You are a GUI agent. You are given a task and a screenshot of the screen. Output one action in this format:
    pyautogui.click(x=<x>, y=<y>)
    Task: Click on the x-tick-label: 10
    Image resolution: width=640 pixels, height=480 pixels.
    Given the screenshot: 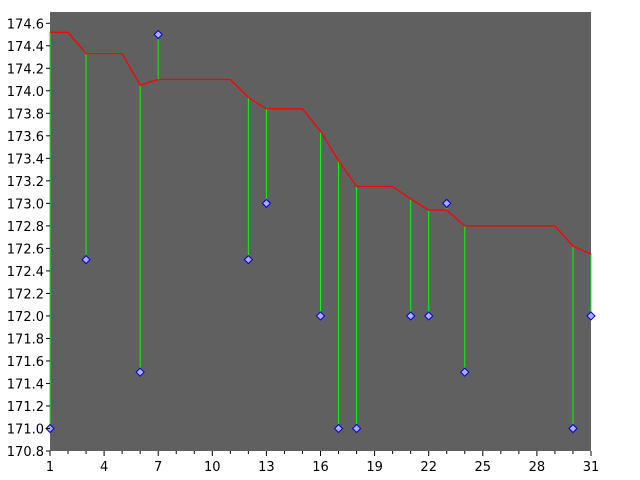 What is the action you would take?
    pyautogui.click(x=212, y=467)
    